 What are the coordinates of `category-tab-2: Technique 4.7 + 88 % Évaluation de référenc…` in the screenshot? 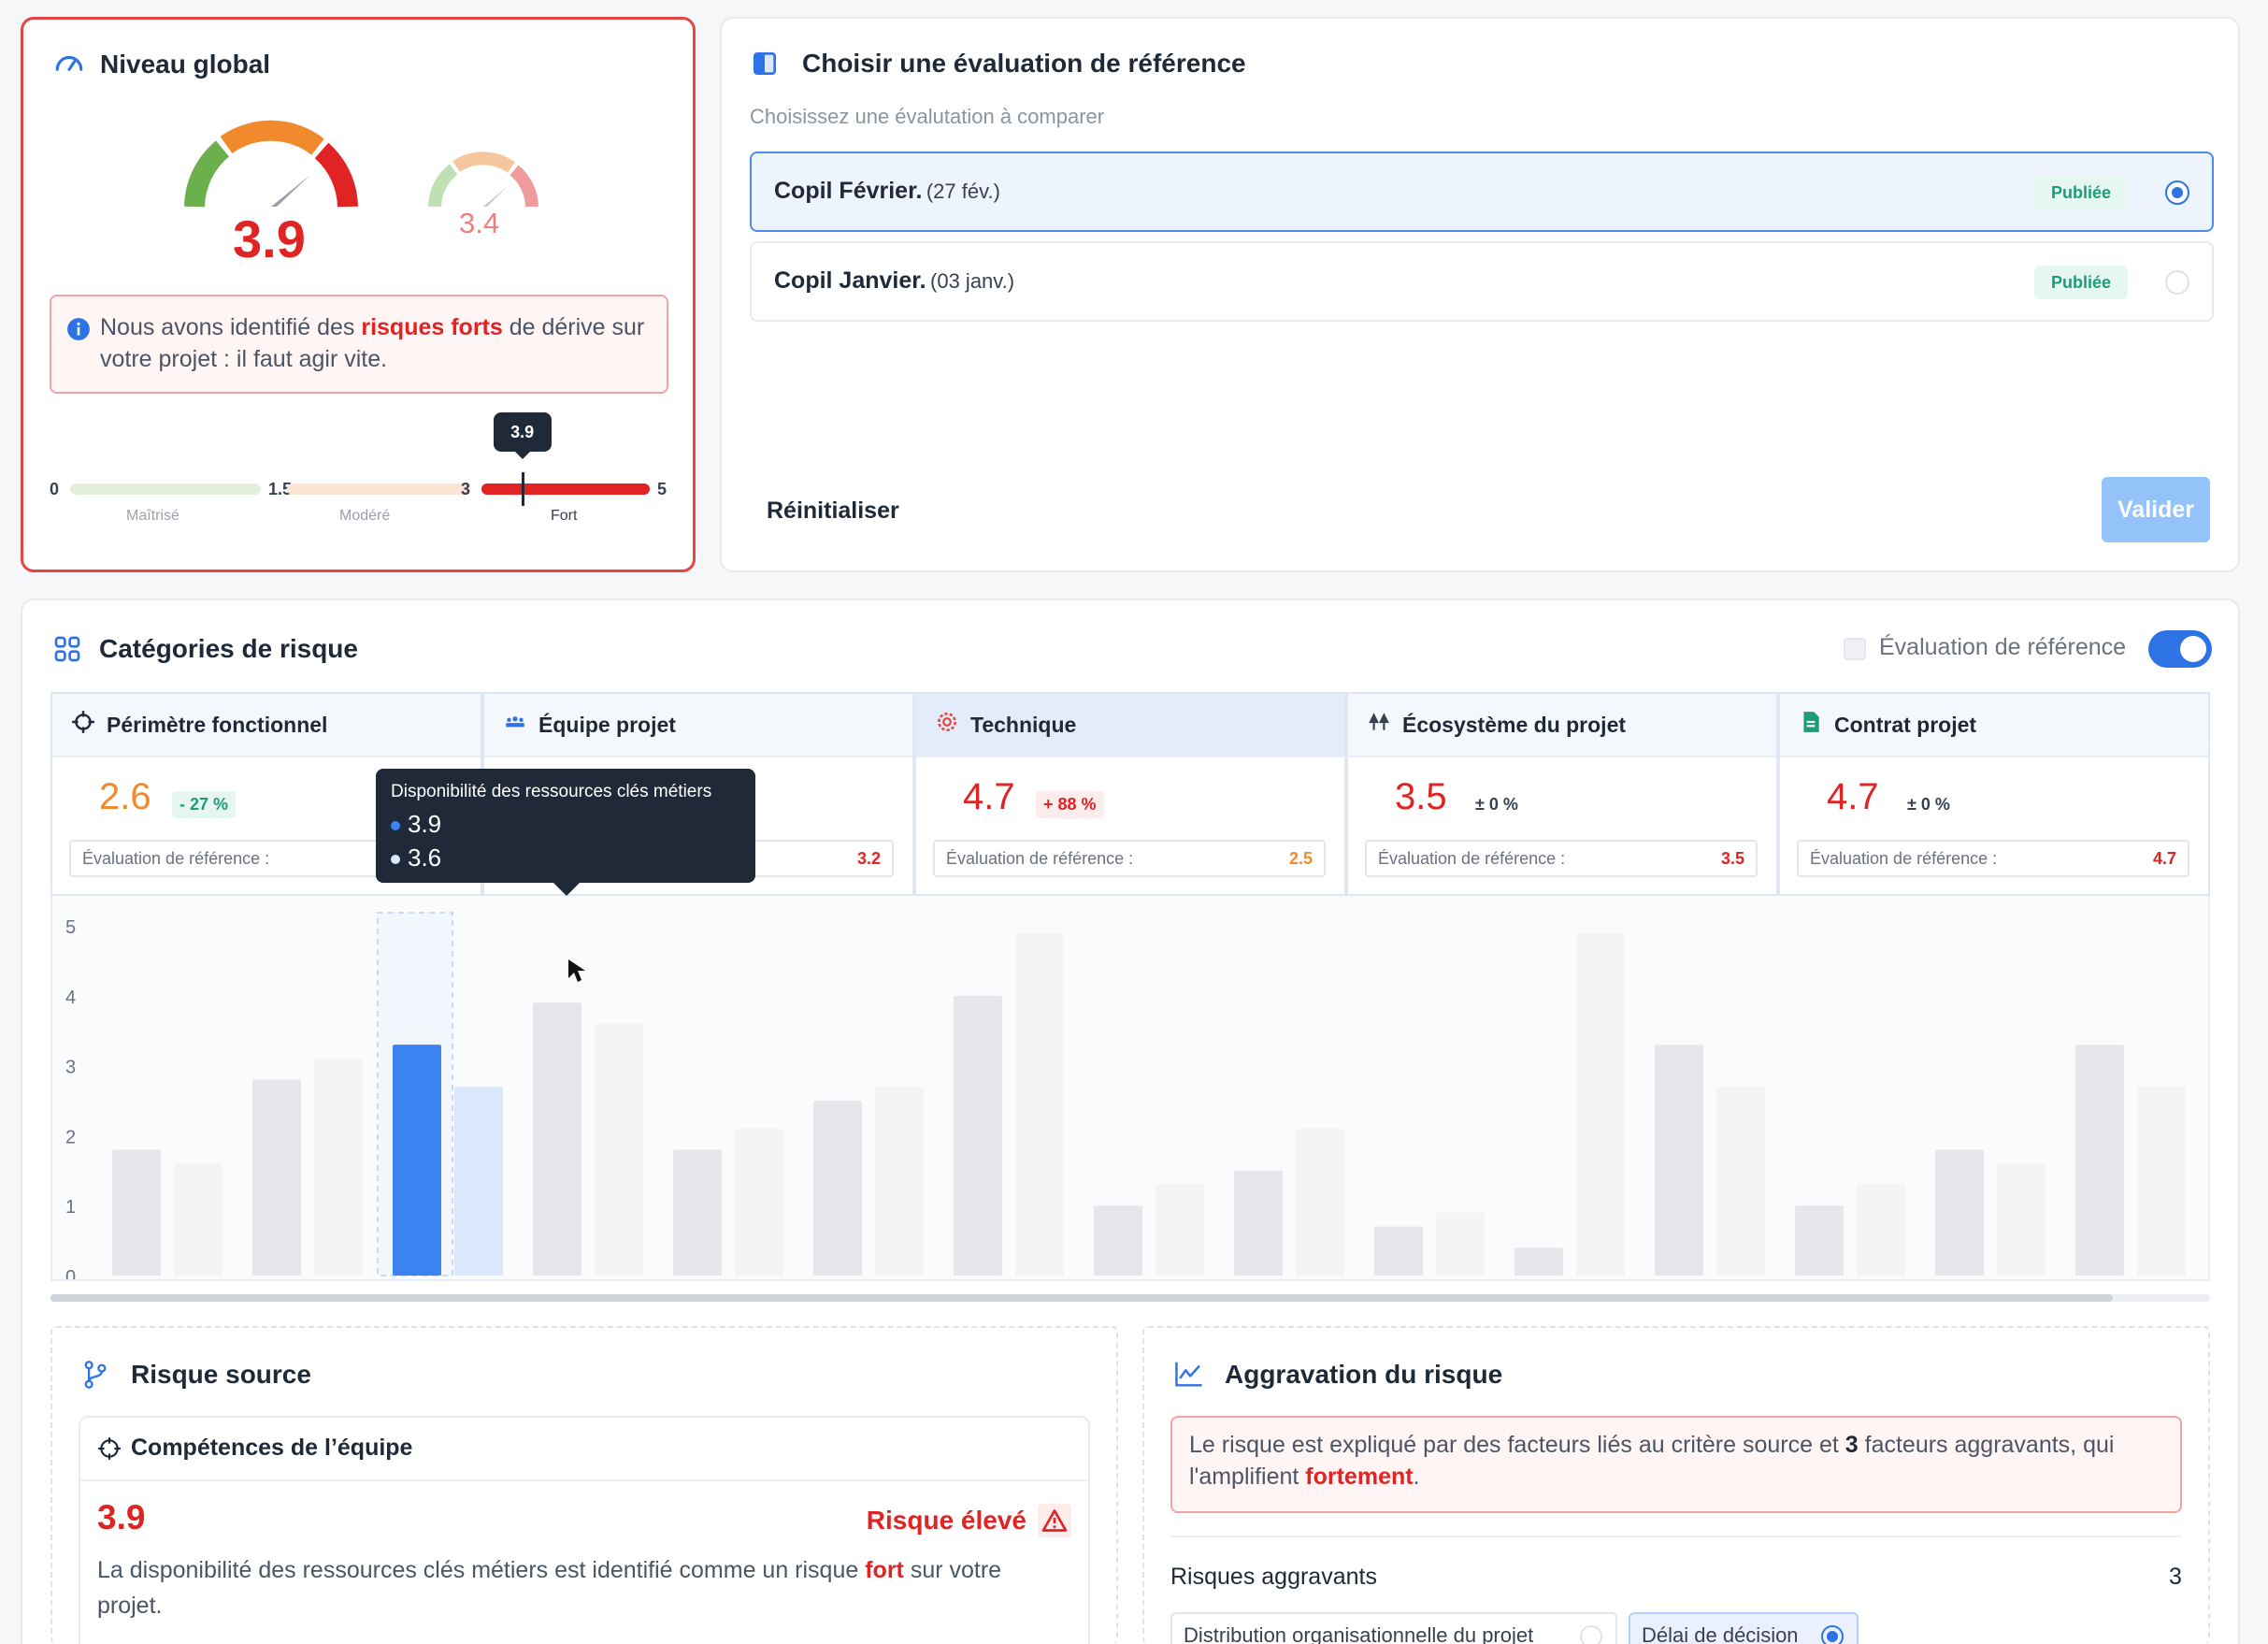 It's located at (1130, 794).